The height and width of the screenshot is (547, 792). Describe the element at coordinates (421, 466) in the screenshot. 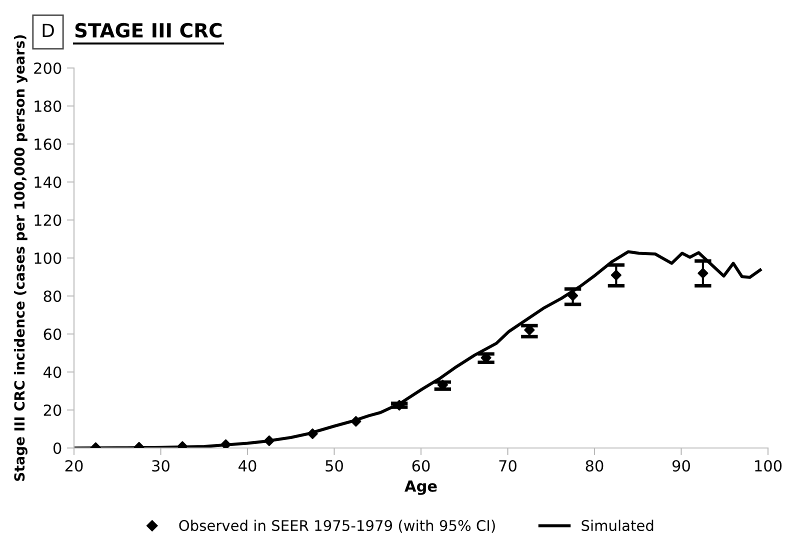

I see `x-tick-label: 60` at that location.